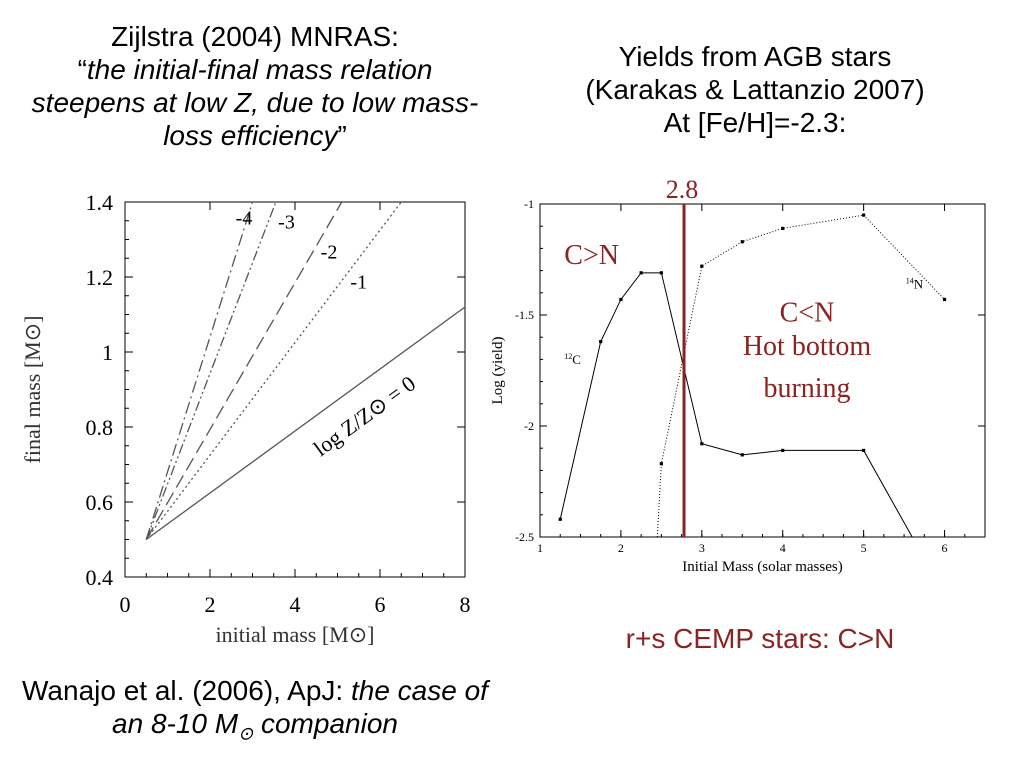  What do you see at coordinates (100, 277) in the screenshot?
I see `ifmr-ytick-label: 1.2` at bounding box center [100, 277].